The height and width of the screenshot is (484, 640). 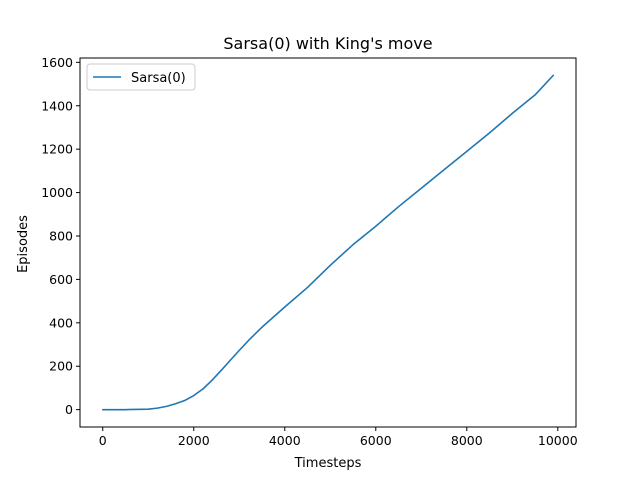 What do you see at coordinates (61, 366) in the screenshot?
I see `y-tick-label: 200` at bounding box center [61, 366].